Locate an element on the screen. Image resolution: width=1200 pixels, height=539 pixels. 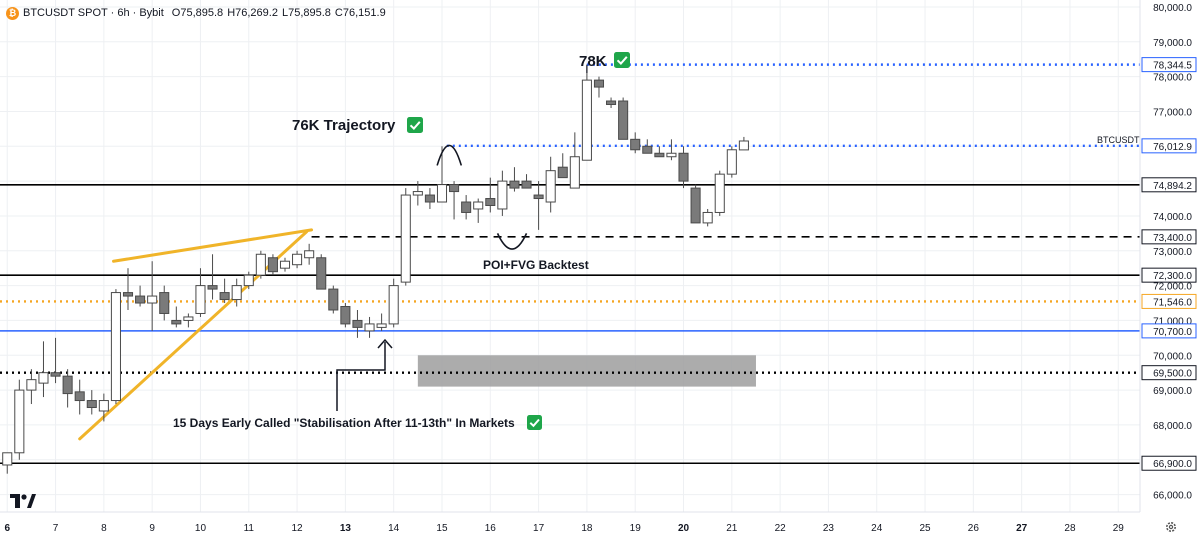
time-tick-label: 16 is located at coordinates (491, 528).